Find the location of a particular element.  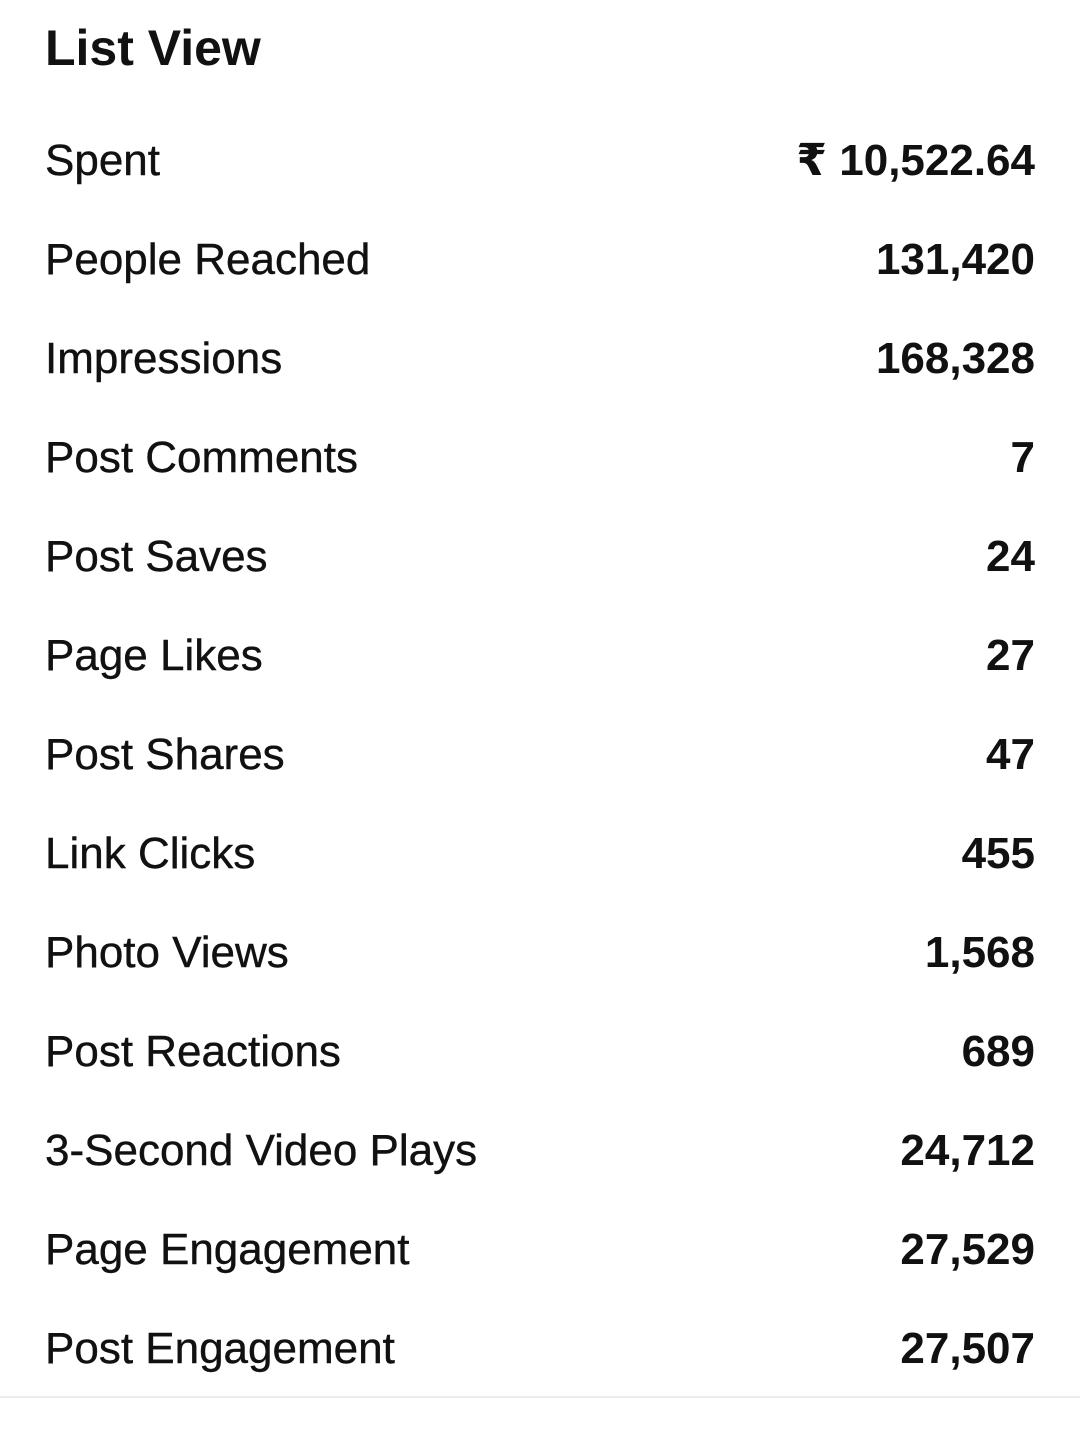

metric-value: 24,712 is located at coordinates (967, 1150).